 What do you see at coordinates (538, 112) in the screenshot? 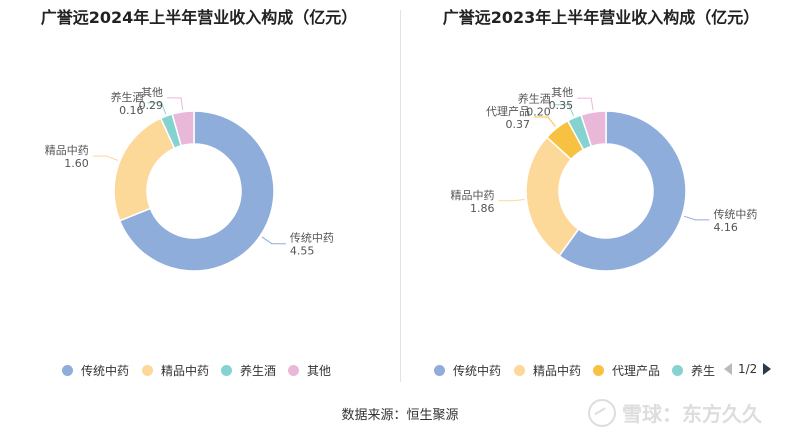
I see `slice-value-label-养生酒: 0.20` at bounding box center [538, 112].